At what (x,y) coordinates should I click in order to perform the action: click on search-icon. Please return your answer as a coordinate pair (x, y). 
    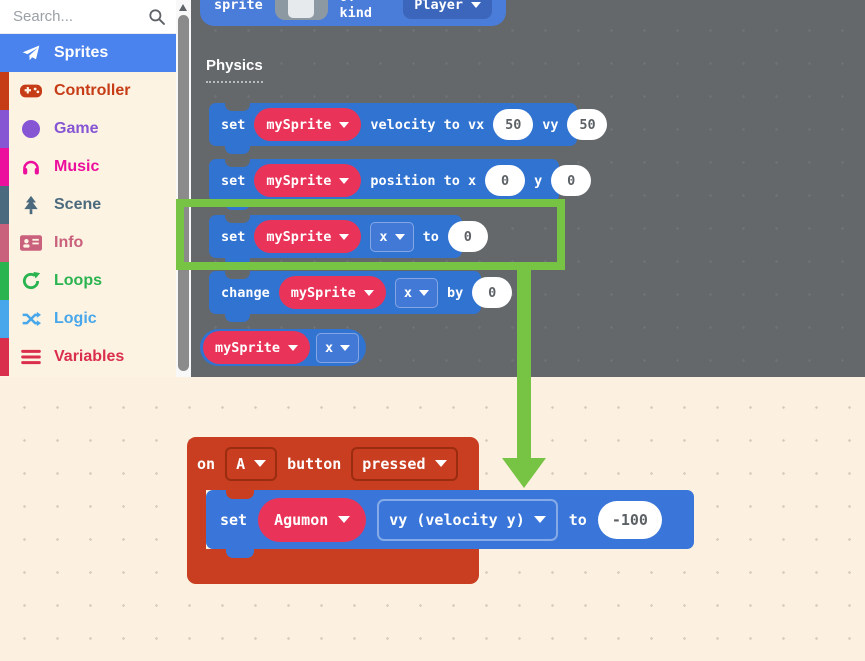
    Looking at the image, I should click on (157, 17).